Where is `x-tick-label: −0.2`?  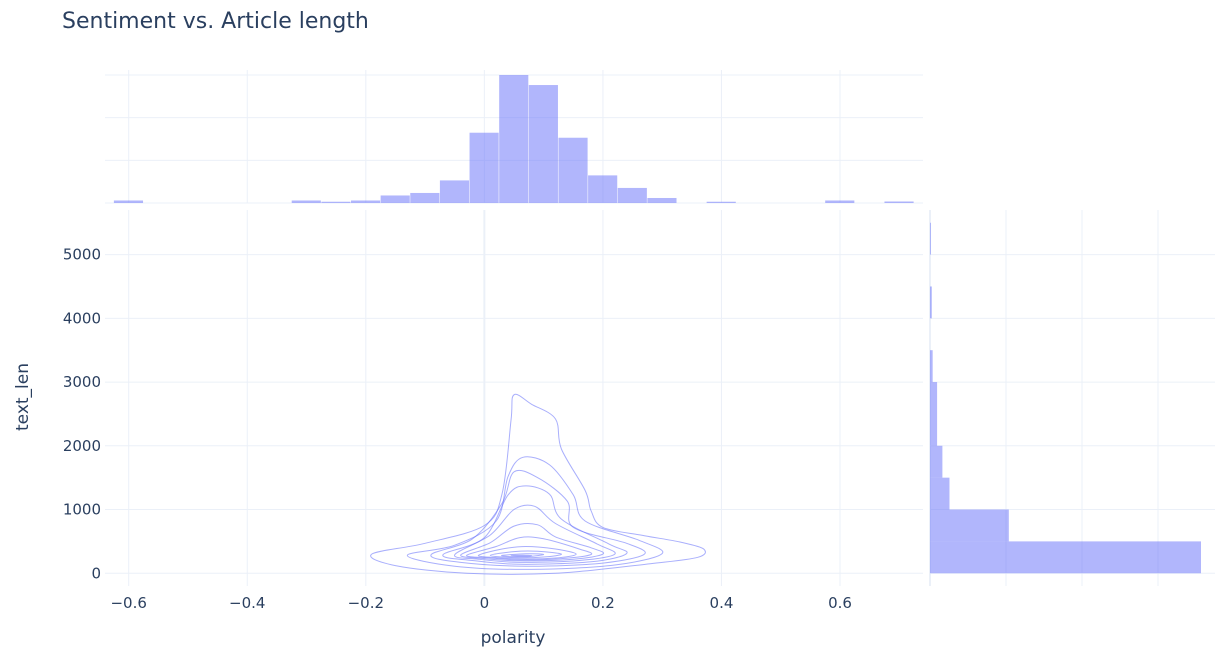 x-tick-label: −0.2 is located at coordinates (366, 603).